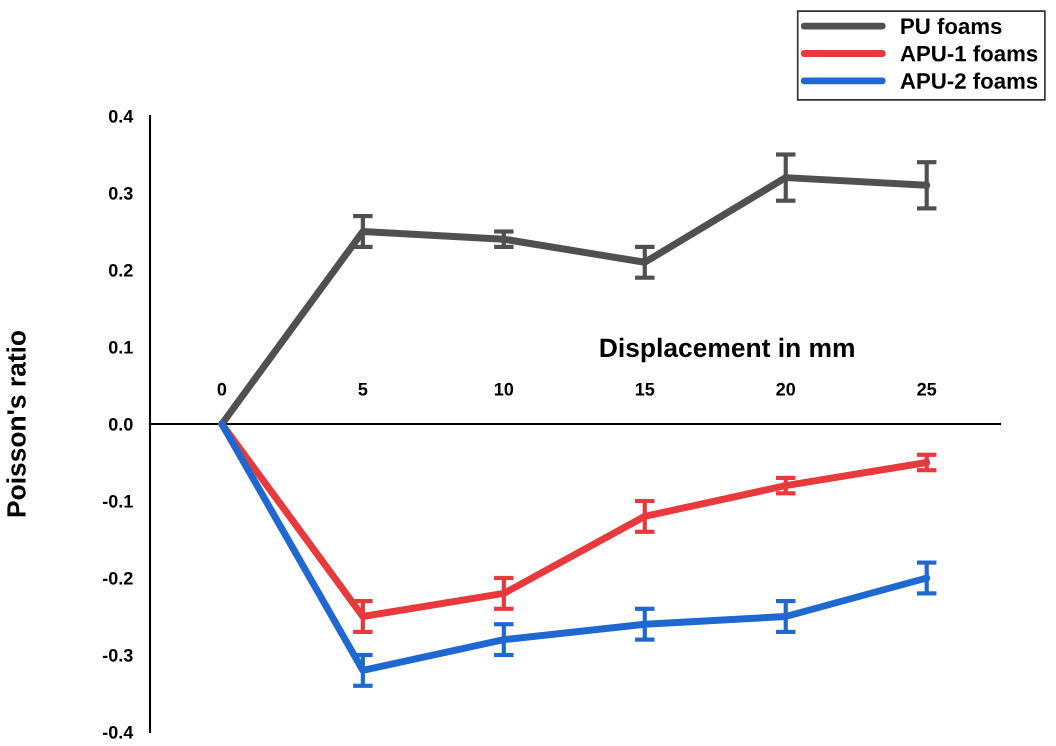 This screenshot has width=1056, height=746. I want to click on y-tick-label: 0.0, so click(120, 424).